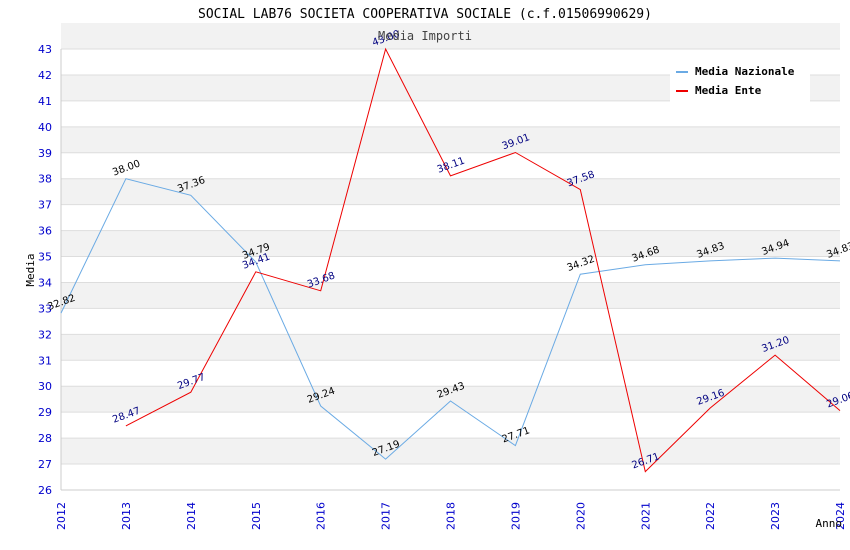  Describe the element at coordinates (425, 36) in the screenshot. I see `chart-subtitle: Media Importi` at that location.